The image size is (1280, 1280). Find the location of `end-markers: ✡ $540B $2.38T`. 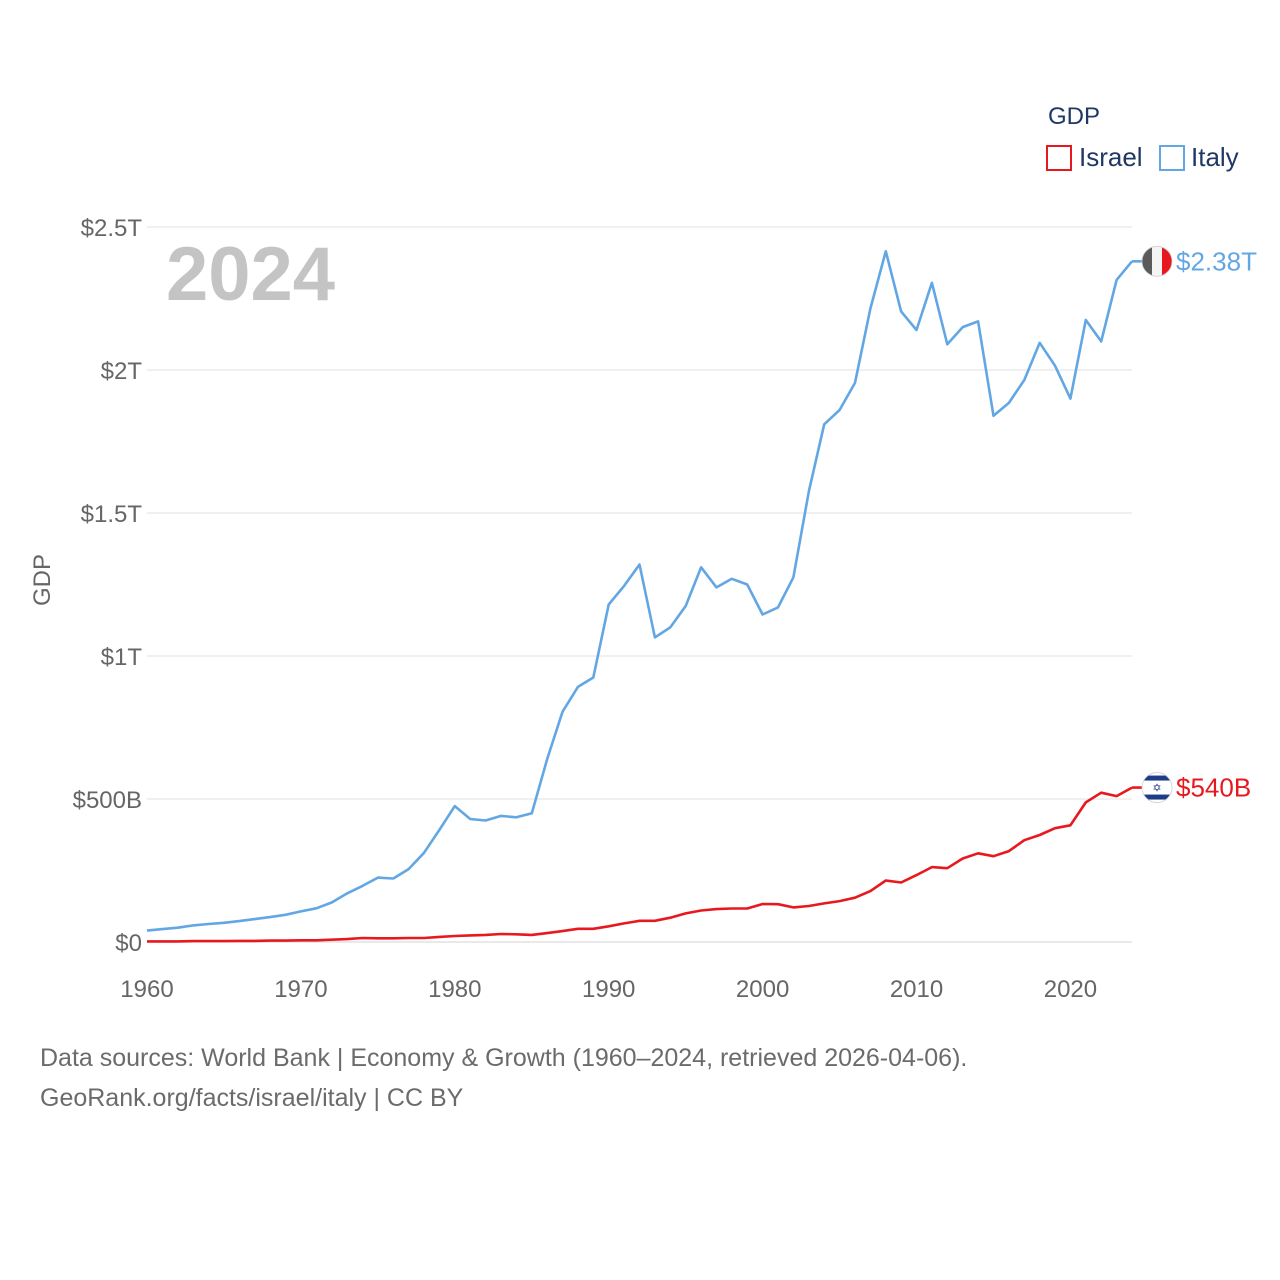

end-markers: ✡ $540B $2.38T is located at coordinates (1194, 524).